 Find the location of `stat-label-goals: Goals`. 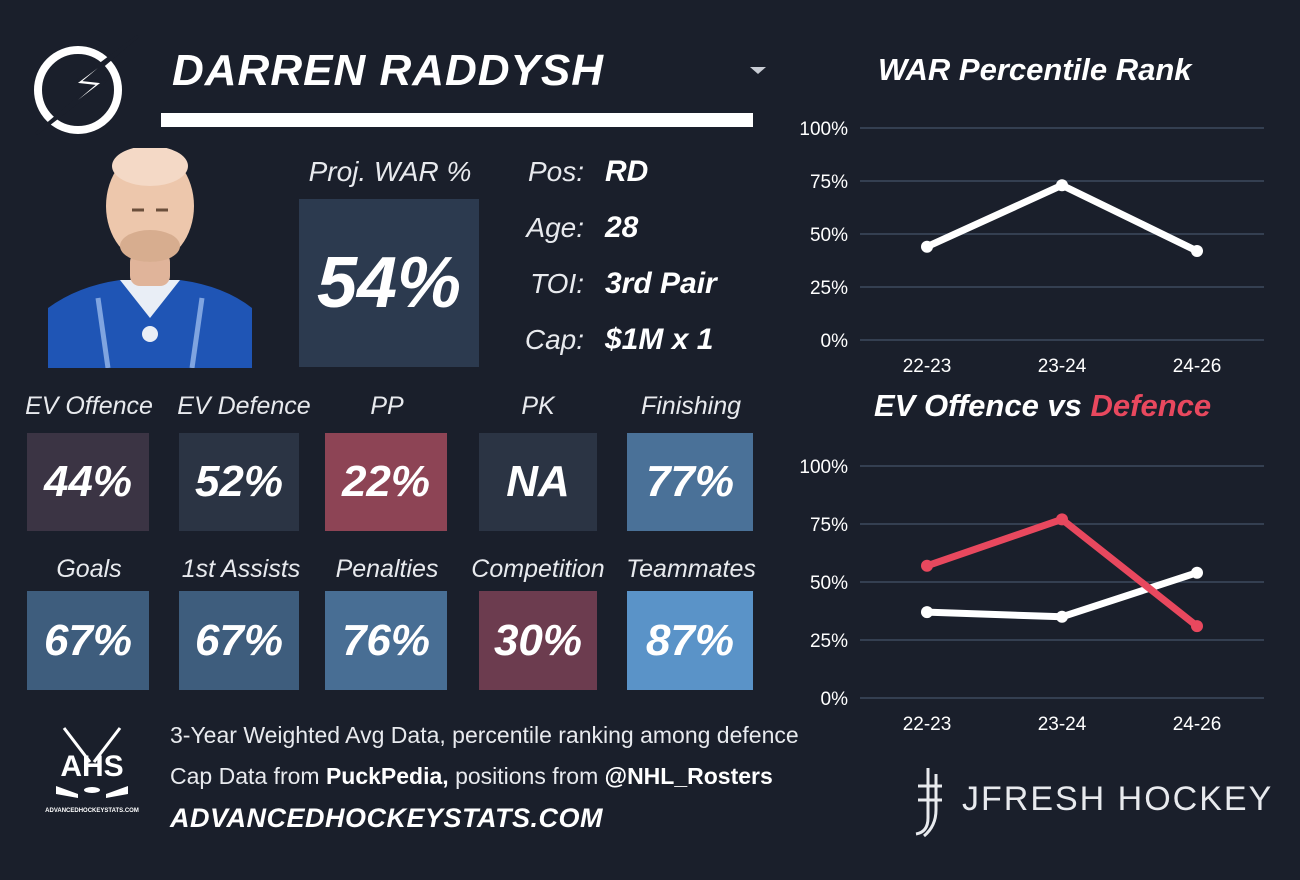

stat-label-goals: Goals is located at coordinates (89, 569).